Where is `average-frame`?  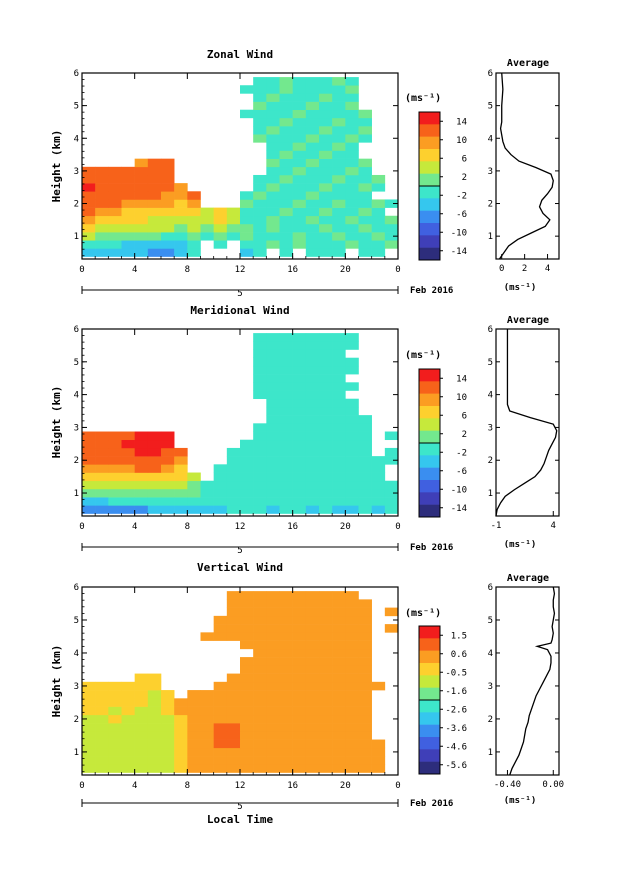 average-frame is located at coordinates (527, 681).